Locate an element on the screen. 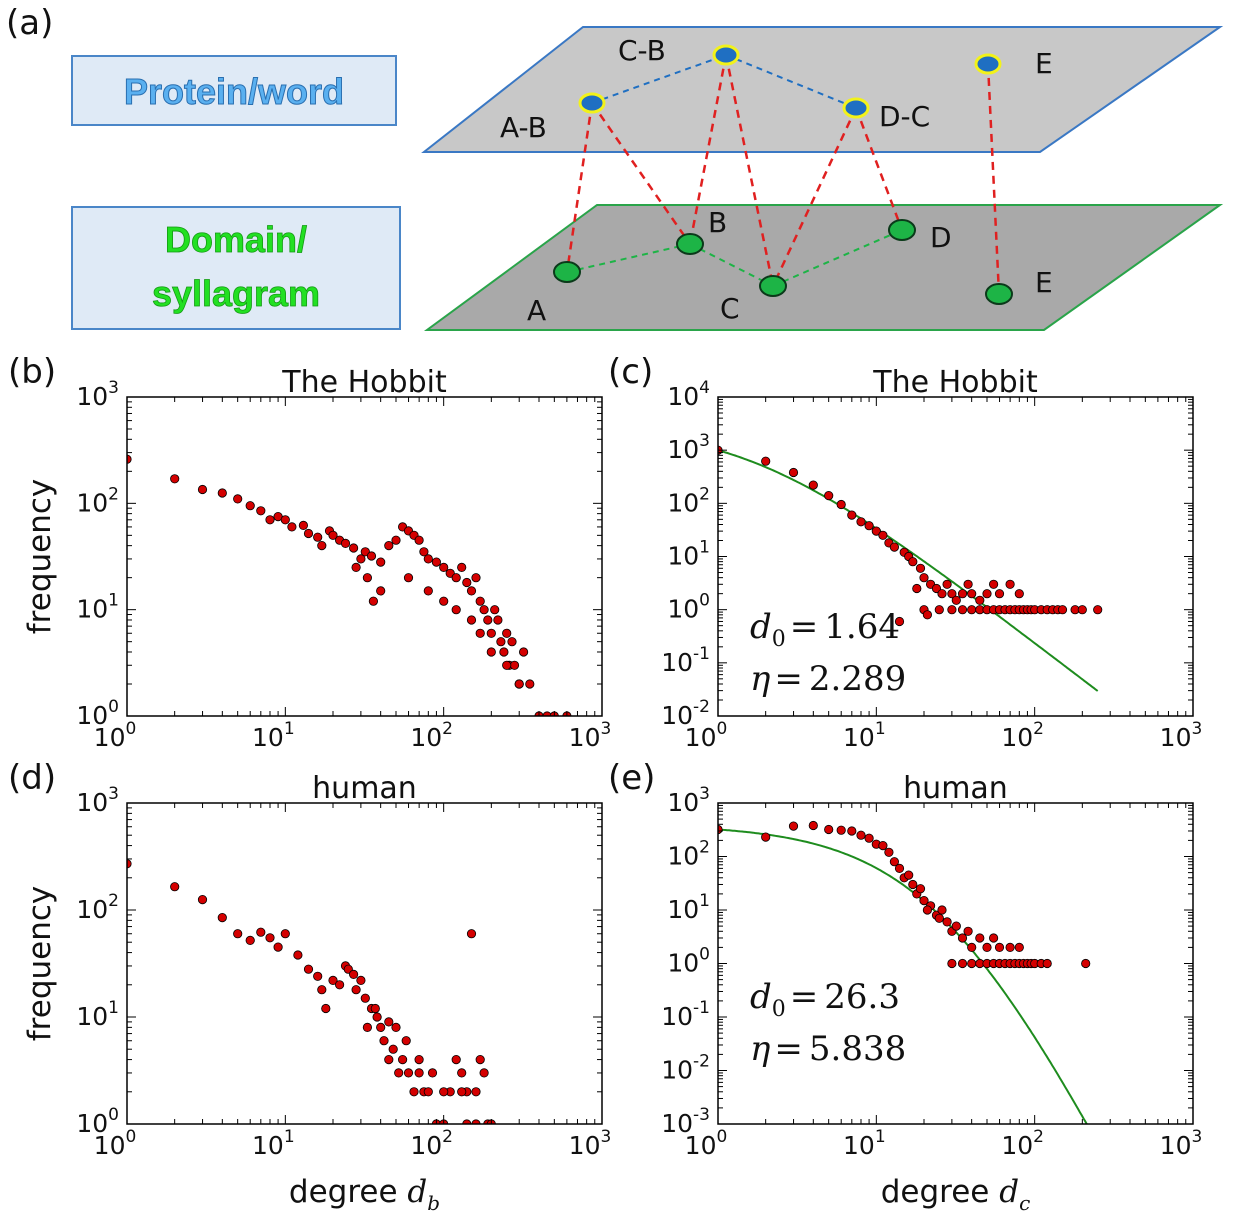 The width and height of the screenshot is (1241, 1213). cross-layer-link is located at coordinates (879, 169).